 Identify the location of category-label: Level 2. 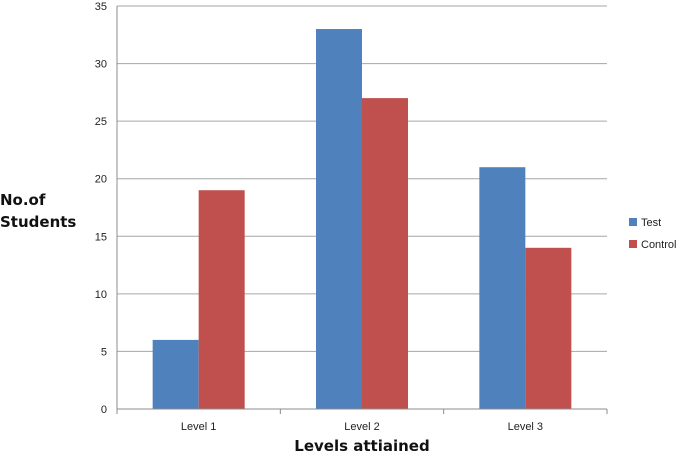
(361, 427).